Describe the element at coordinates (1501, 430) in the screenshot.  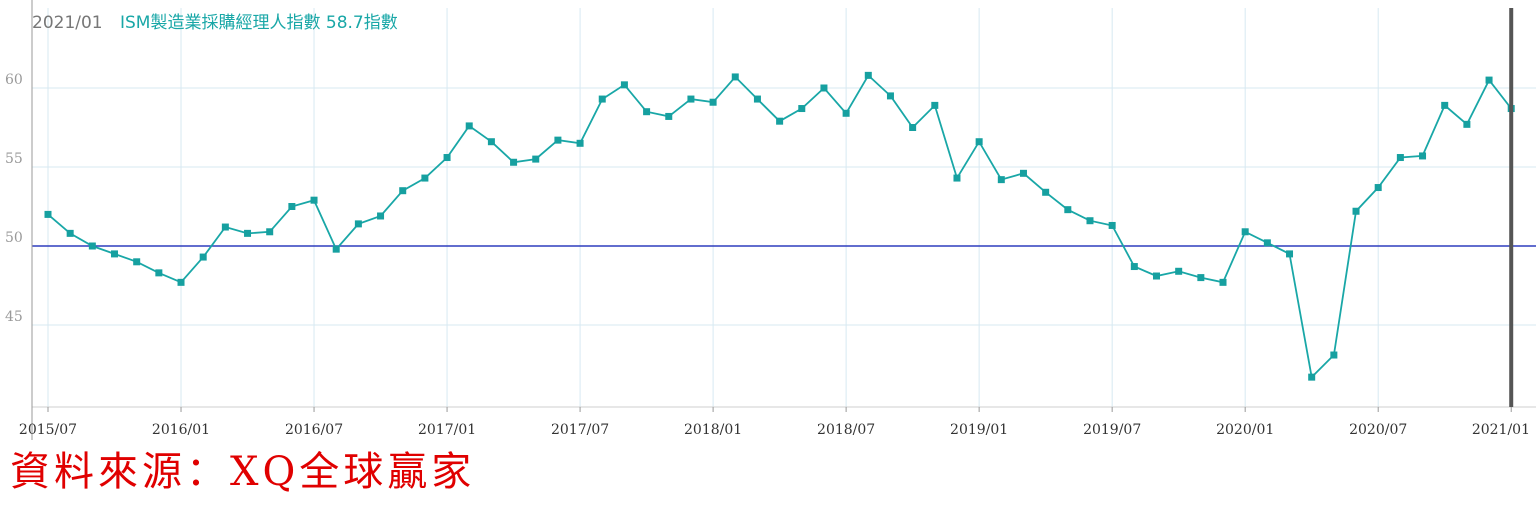
I see `x-tick-label: 2021/01` at that location.